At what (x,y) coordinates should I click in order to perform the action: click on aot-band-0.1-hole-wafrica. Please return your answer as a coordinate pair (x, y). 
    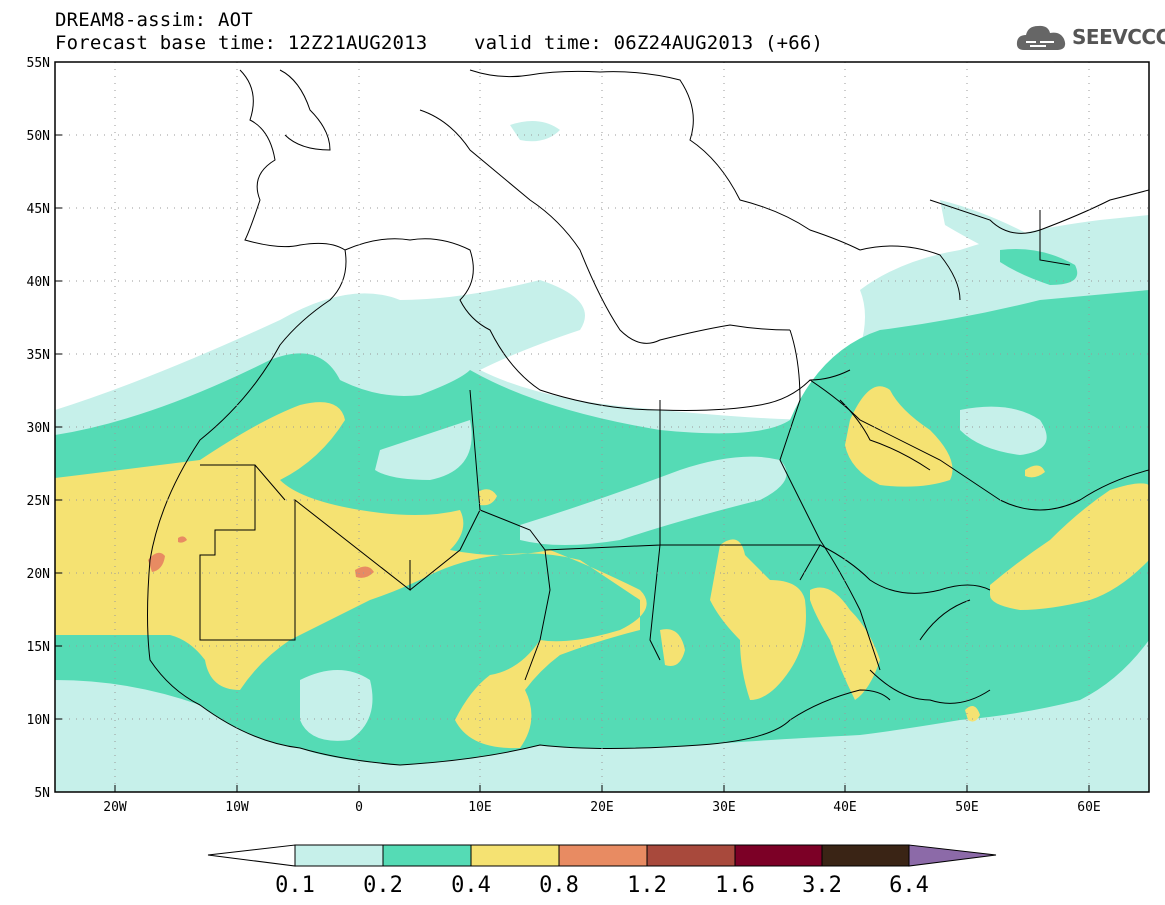
    Looking at the image, I should click on (336, 705).